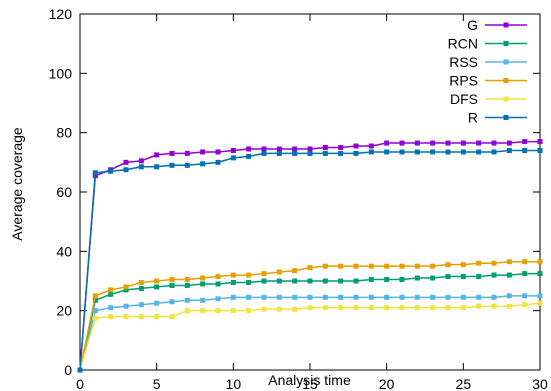  Describe the element at coordinates (472, 25) in the screenshot. I see `legend-label-g: G` at that location.